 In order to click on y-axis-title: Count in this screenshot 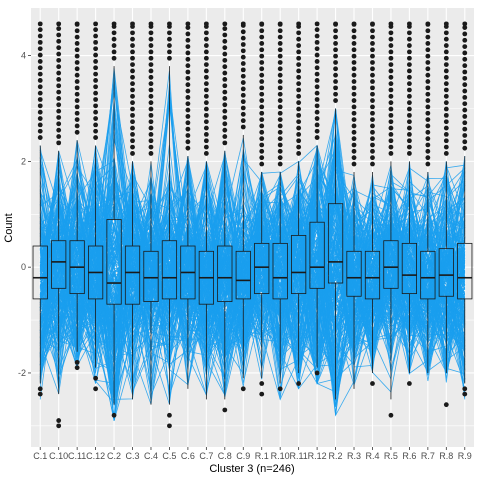, I will do `click(9, 227)`.